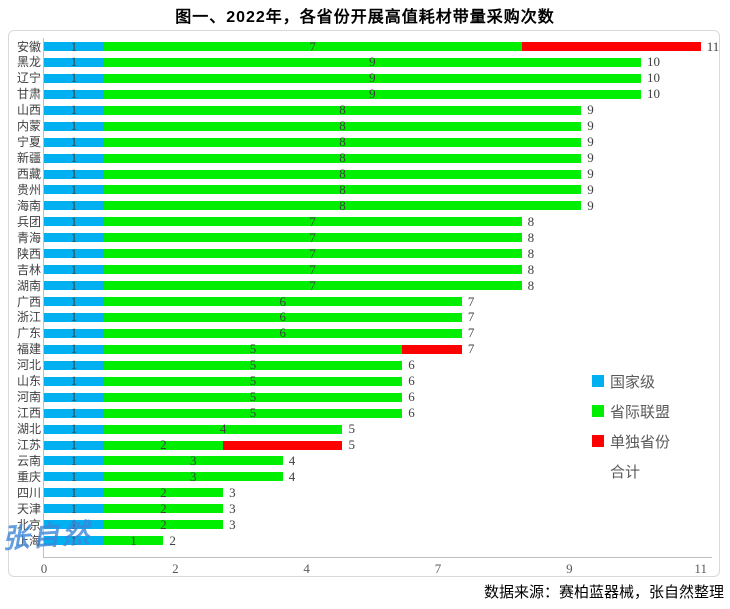 Image resolution: width=730 pixels, height=609 pixels. What do you see at coordinates (172, 540) in the screenshot?
I see `bar-total-label: 2` at bounding box center [172, 540].